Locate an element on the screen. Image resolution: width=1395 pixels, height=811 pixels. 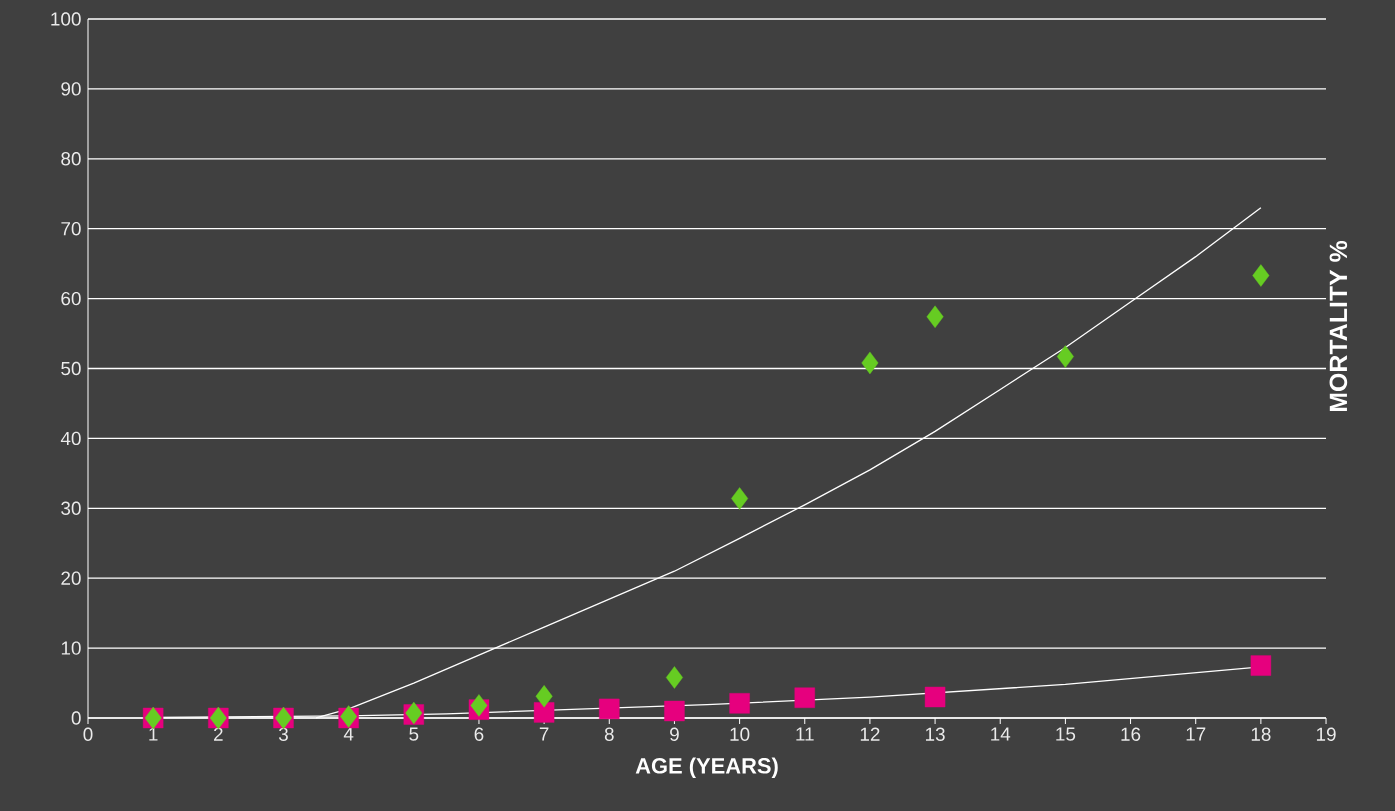
x-tick-label: 11 is located at coordinates (805, 734).